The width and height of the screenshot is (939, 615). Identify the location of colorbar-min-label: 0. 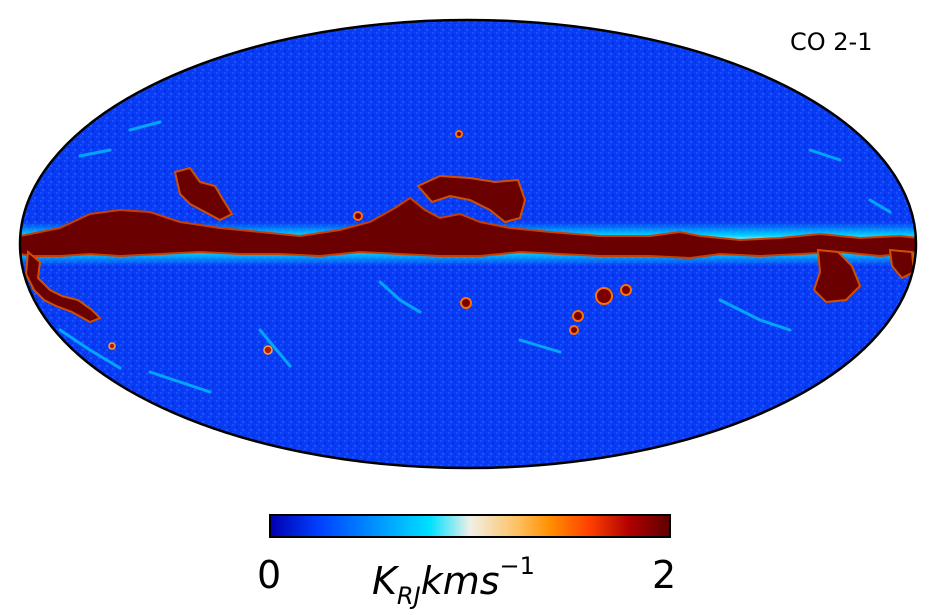
(269, 575).